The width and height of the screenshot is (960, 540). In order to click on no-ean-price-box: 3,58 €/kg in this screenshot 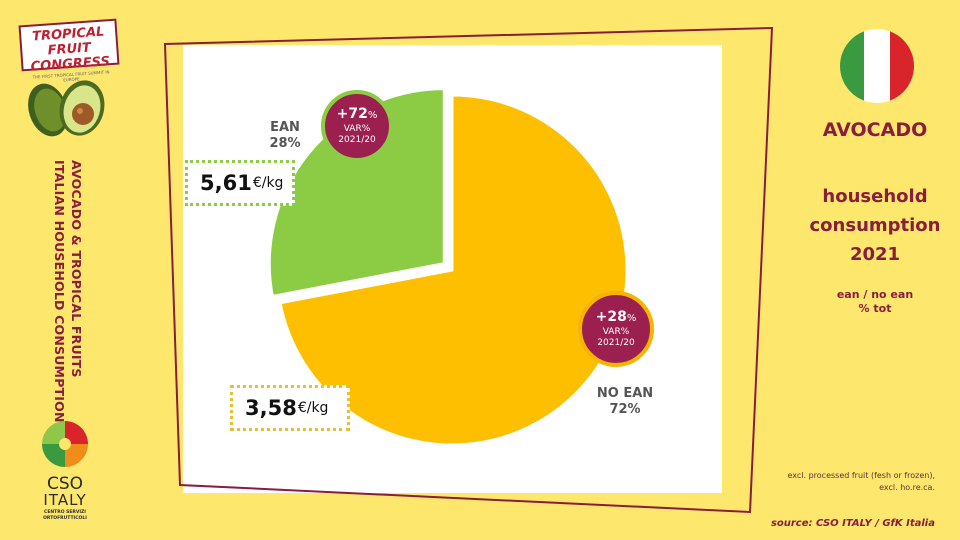, I will do `click(290, 408)`.